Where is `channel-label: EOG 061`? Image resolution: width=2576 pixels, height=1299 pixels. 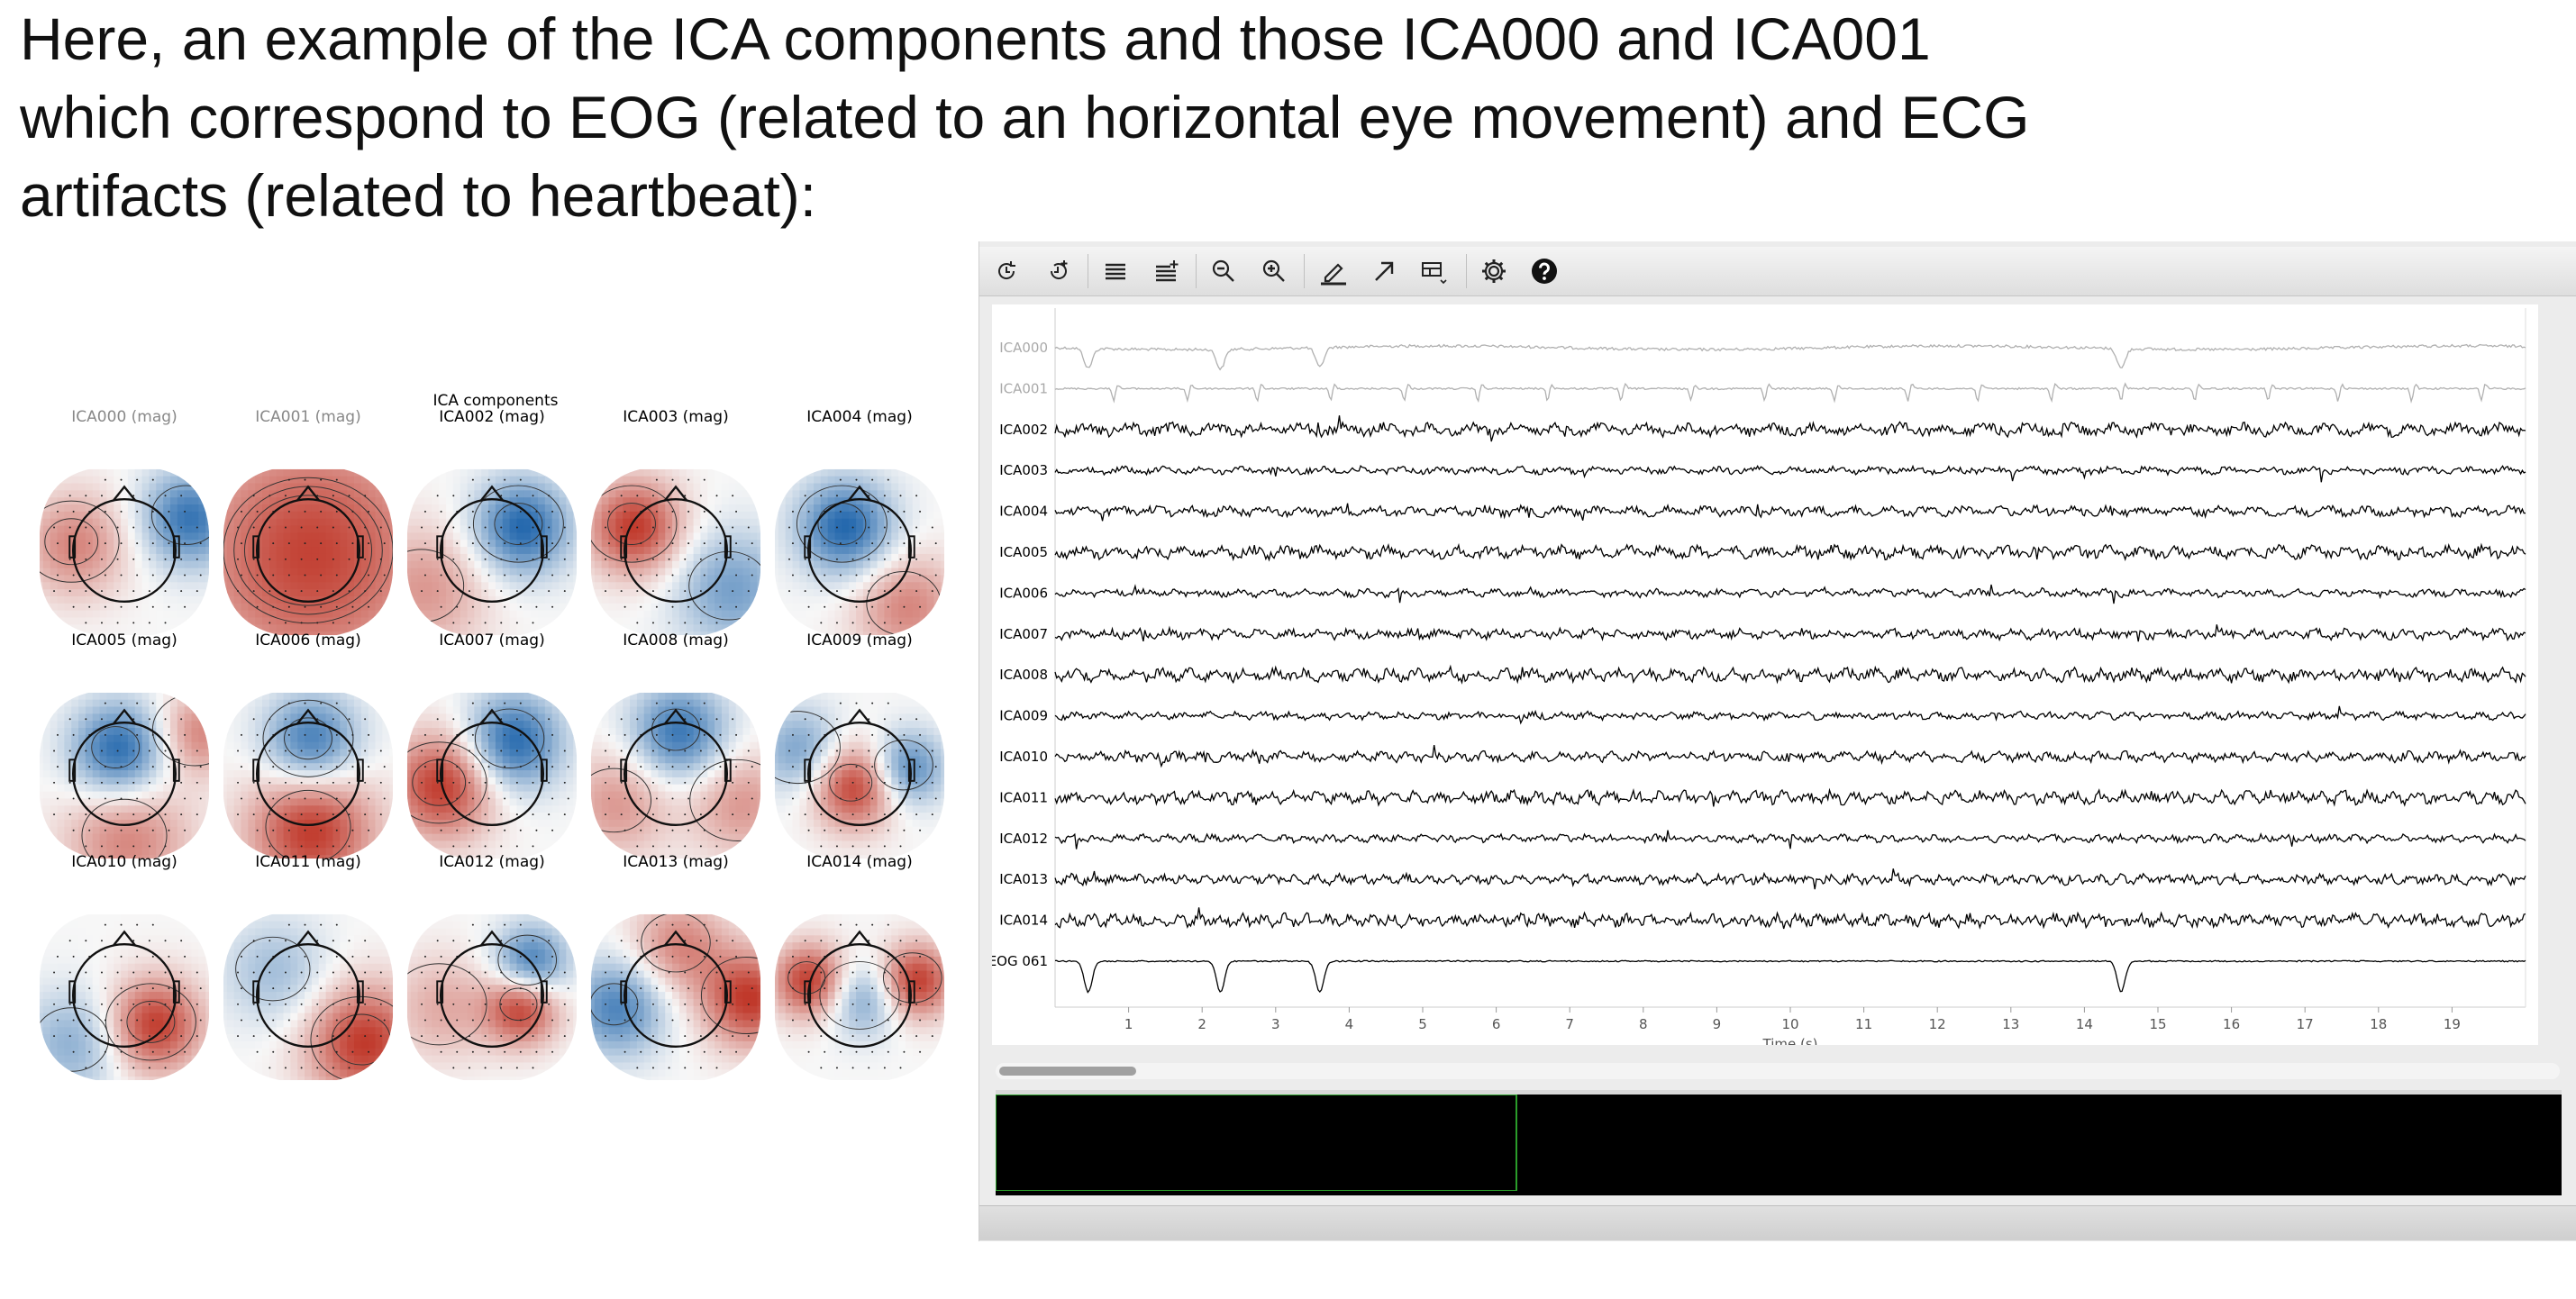 channel-label: EOG 061 is located at coordinates (1018, 961).